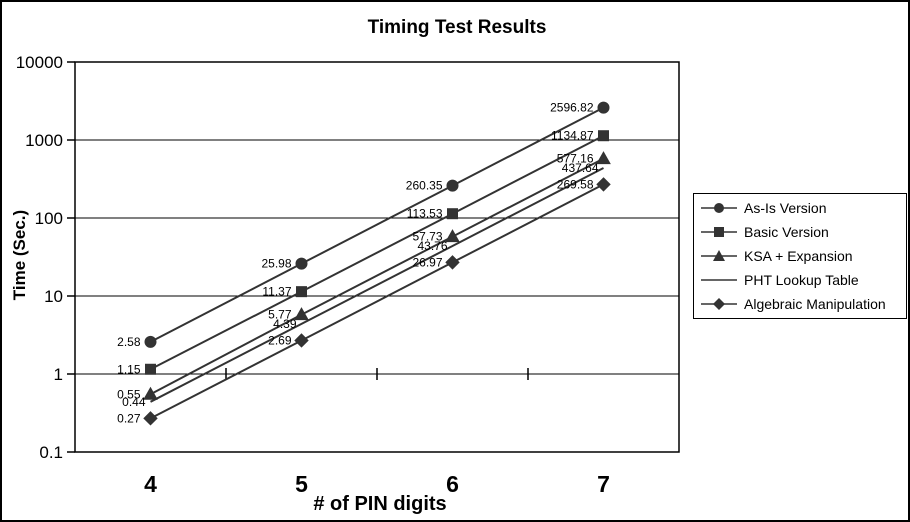 This screenshot has width=910, height=522. I want to click on data-label-pht-lookup-table: 437.64, so click(580, 168).